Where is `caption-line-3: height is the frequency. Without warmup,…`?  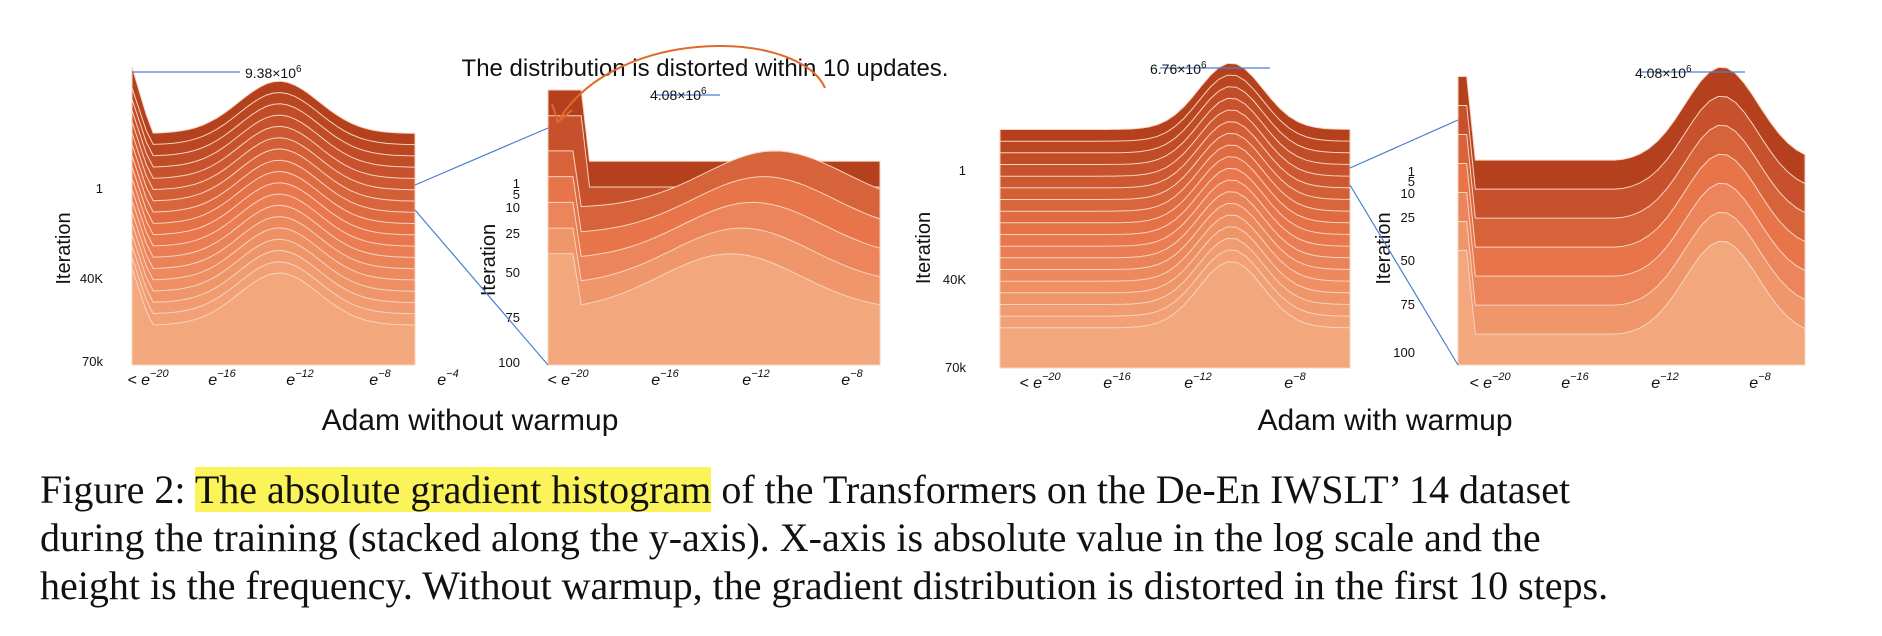 caption-line-3: height is the frequency. Without warmup,… is located at coordinates (824, 585).